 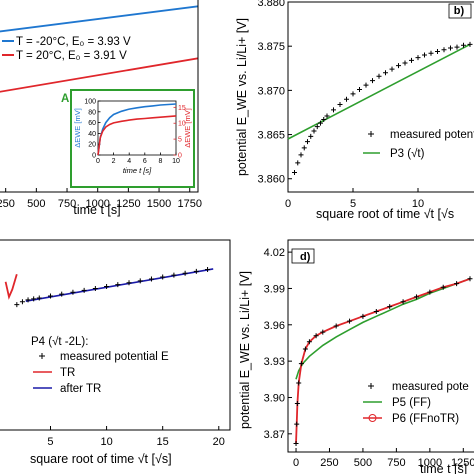 I want to click on inset-tick-label-x-3: 6, so click(x=145, y=161).